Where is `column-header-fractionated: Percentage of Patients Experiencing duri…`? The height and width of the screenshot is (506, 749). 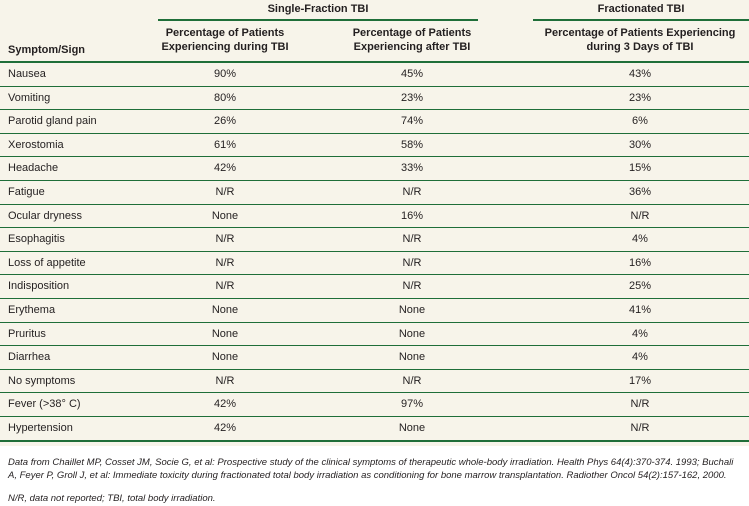
column-header-fractionated: Percentage of Patients Experiencing duri… is located at coordinates (640, 40).